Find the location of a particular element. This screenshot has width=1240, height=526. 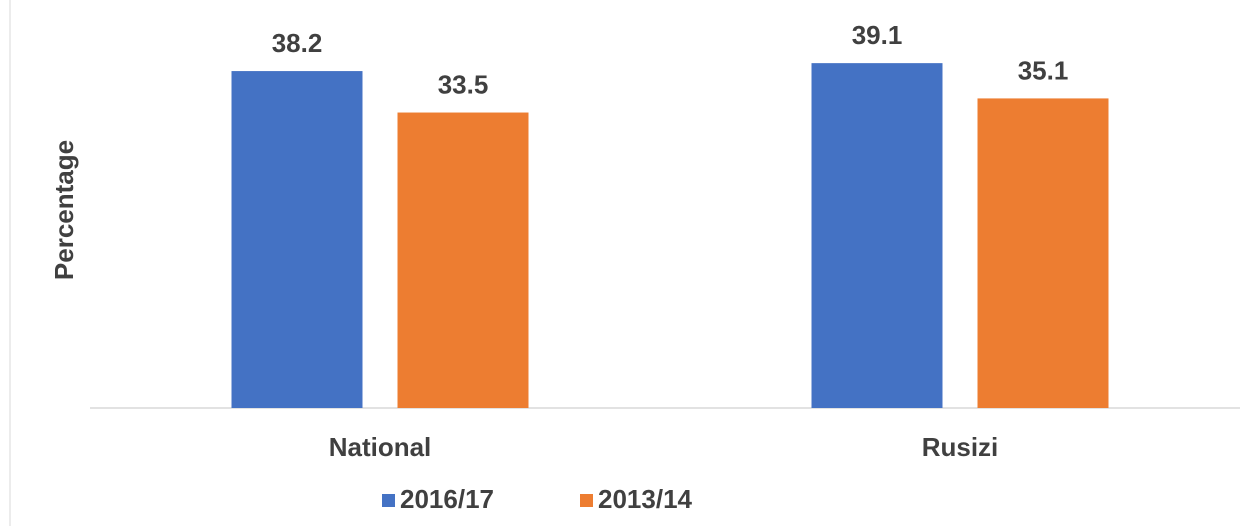

data-label: 39.1 is located at coordinates (877, 35).